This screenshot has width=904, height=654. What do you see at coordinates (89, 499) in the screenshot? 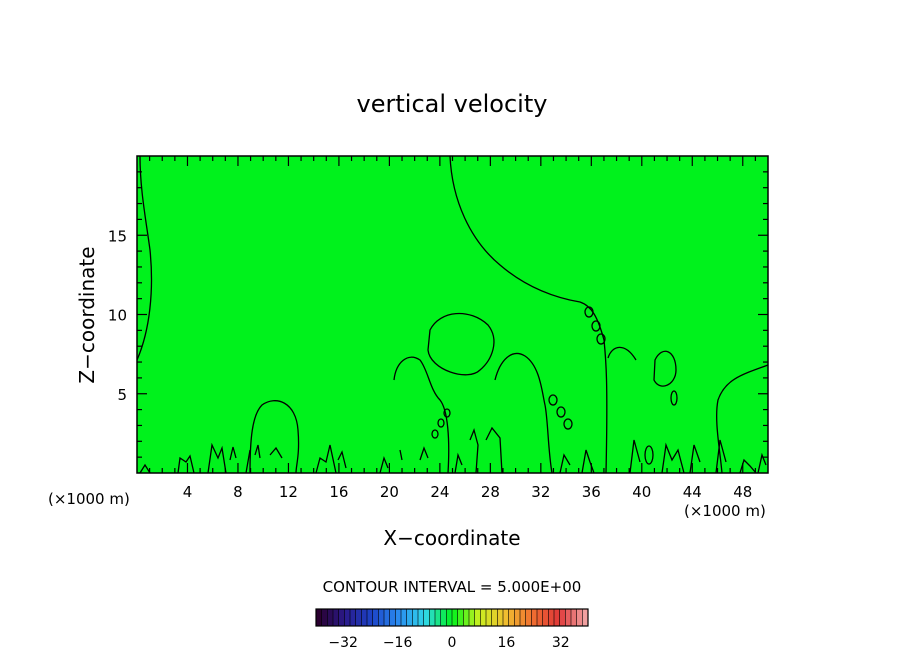
I see `x-unit-left: (×1000 m)` at bounding box center [89, 499].